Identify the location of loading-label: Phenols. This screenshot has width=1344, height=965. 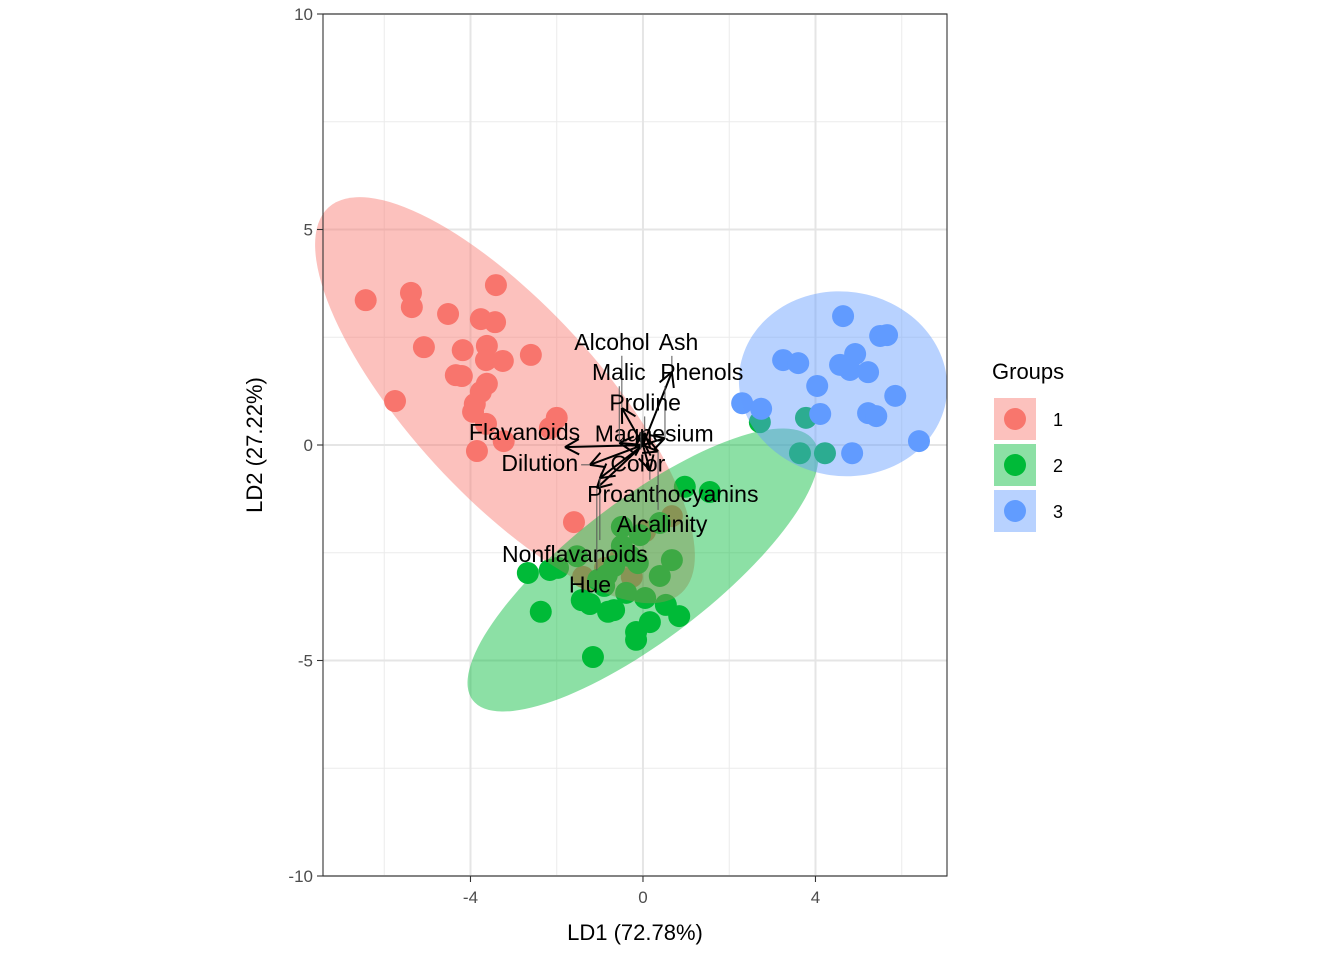
(701, 372).